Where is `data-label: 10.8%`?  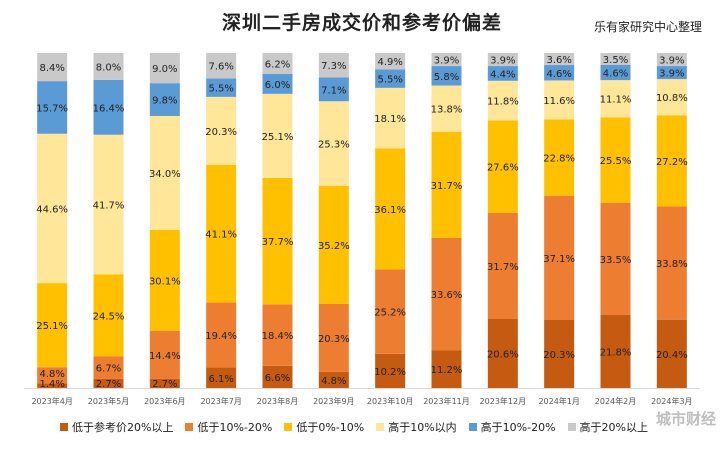
data-label: 10.8% is located at coordinates (672, 98).